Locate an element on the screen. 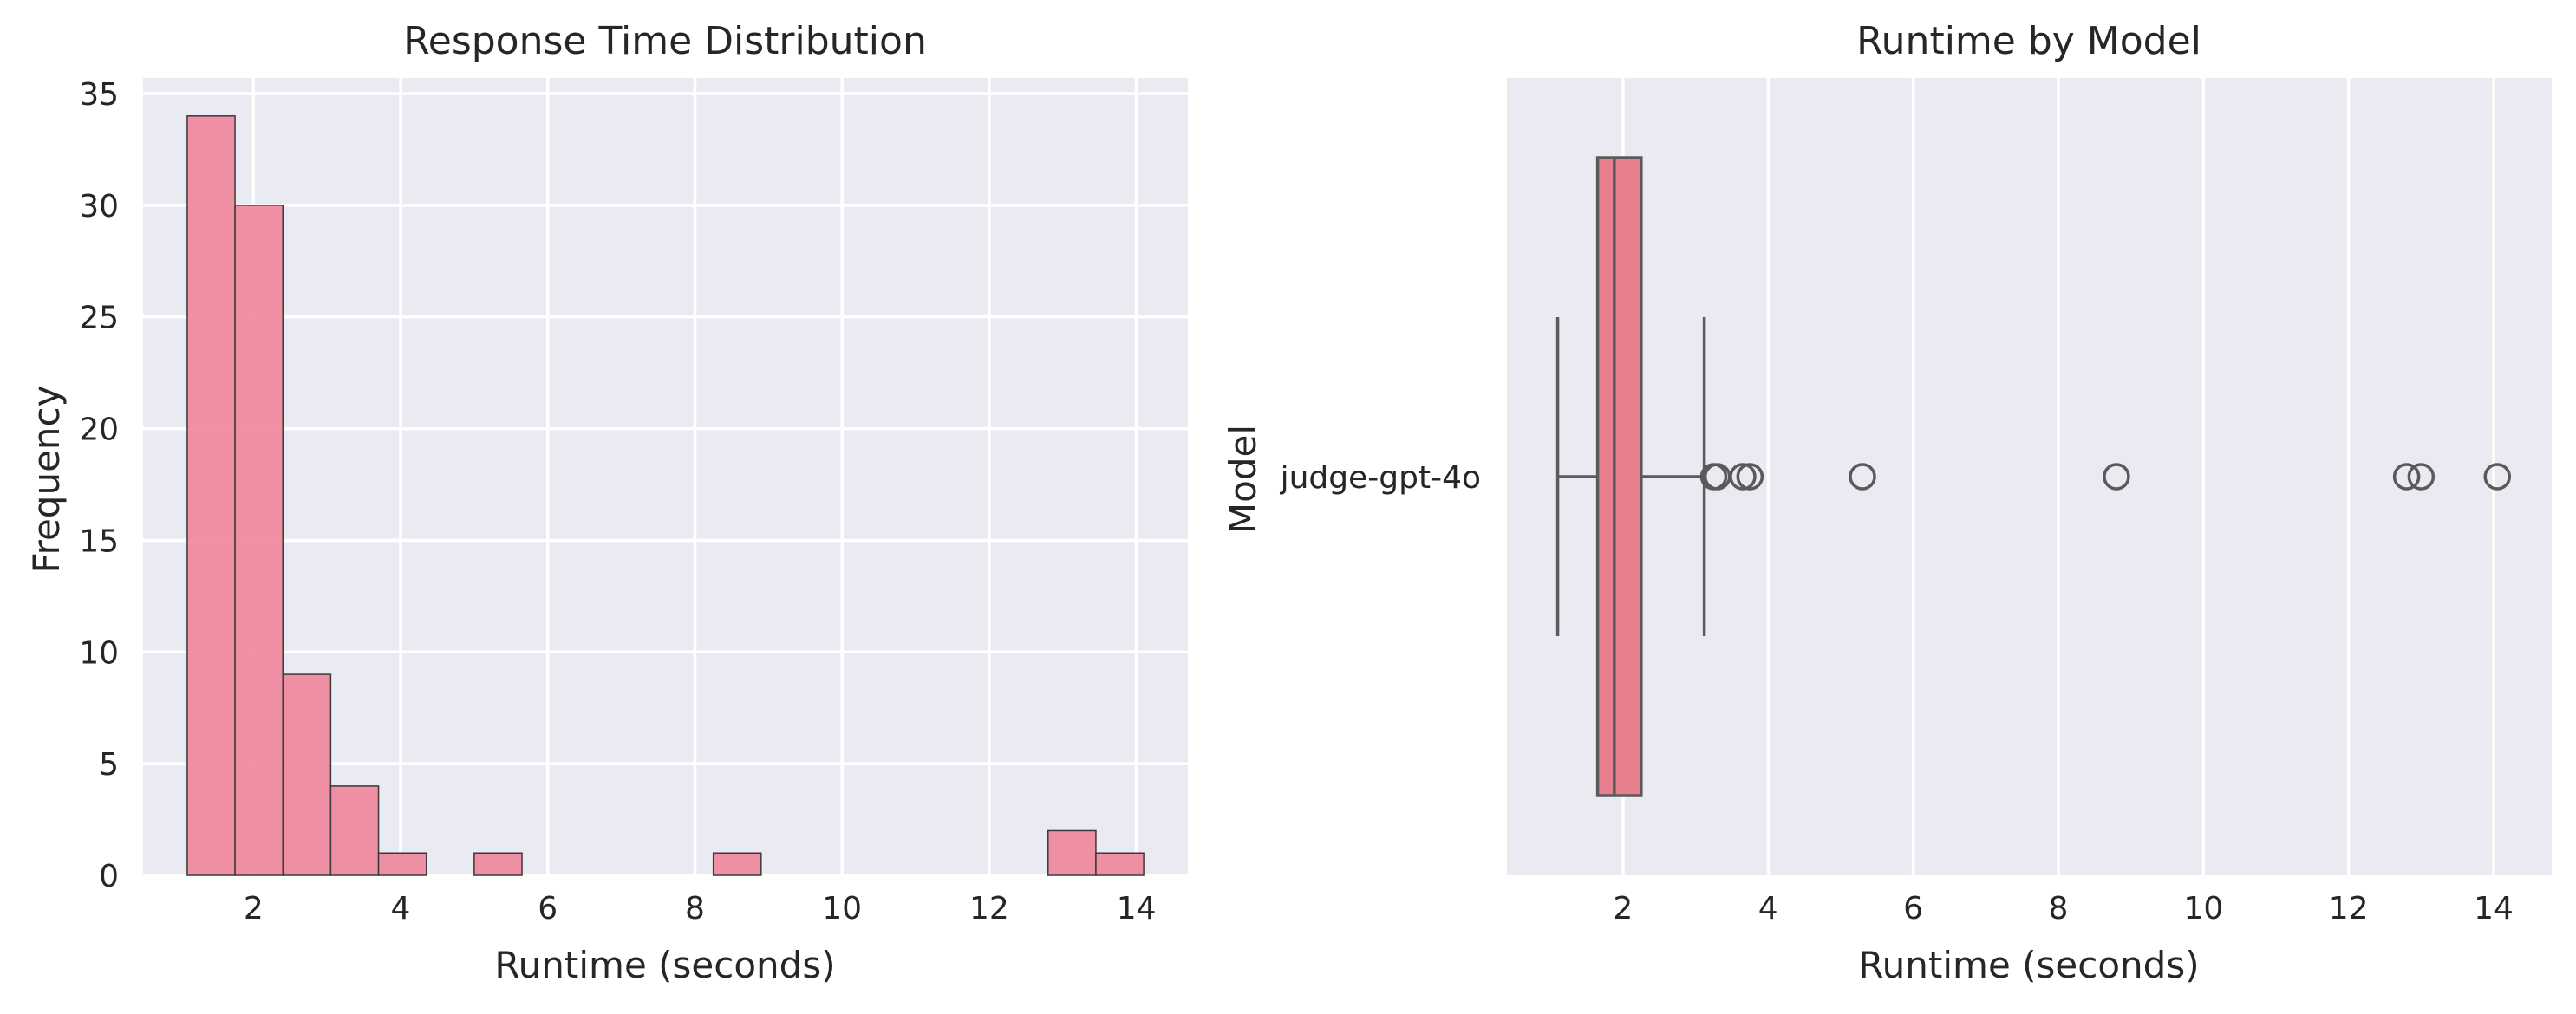  histogram-y-axis-label: Frequency is located at coordinates (47, 480).